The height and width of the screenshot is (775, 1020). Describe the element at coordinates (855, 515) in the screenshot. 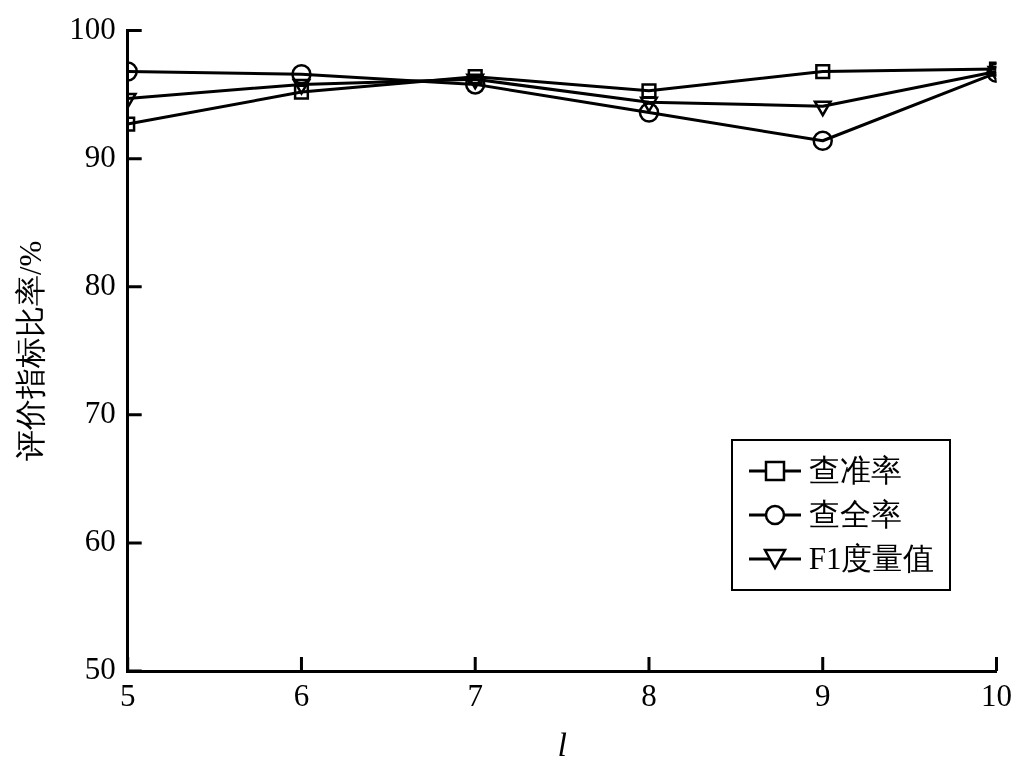

I see `legend-label: 查全率` at that location.